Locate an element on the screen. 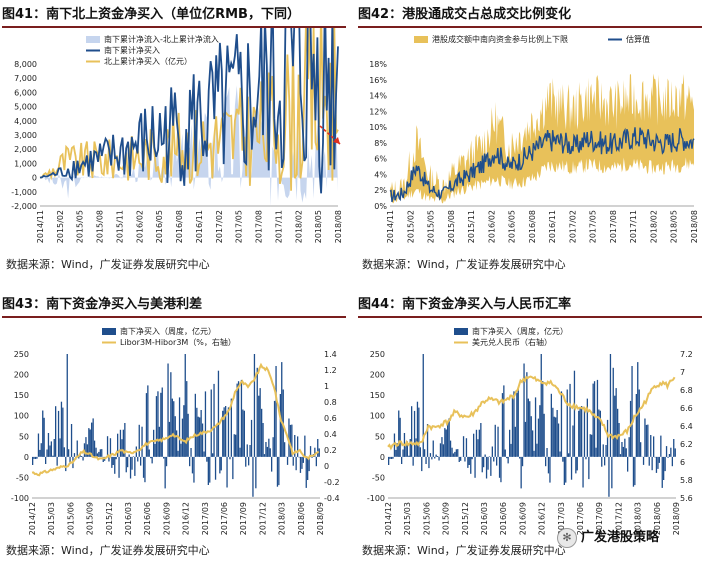 Image resolution: width=710 pixels, height=564 pixels. legend-label: Libor3M-Hibor3M（%，右轴） is located at coordinates (178, 342).